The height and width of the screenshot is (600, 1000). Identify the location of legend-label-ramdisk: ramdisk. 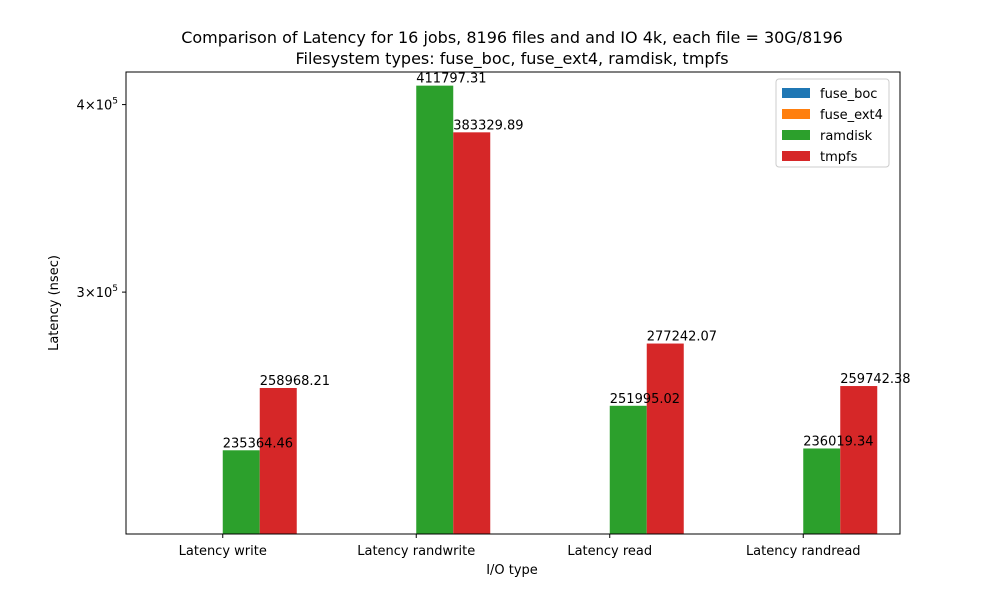
(846, 136).